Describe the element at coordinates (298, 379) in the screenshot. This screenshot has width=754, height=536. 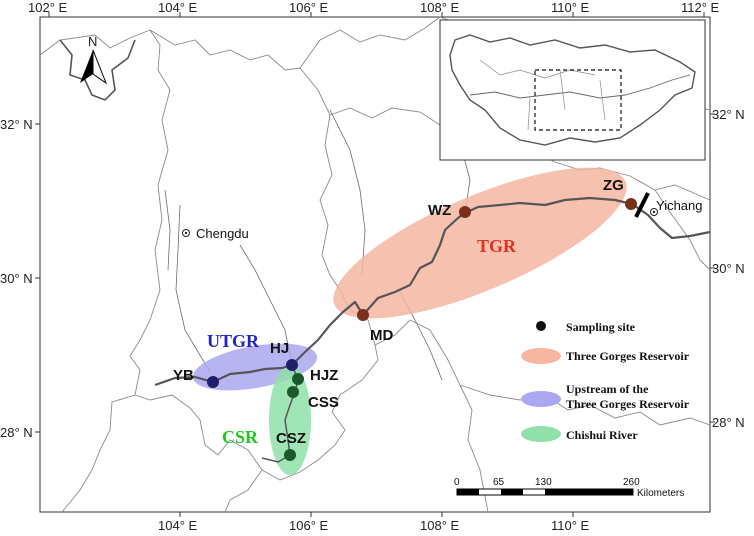
I see `site-hjz-dot` at that location.